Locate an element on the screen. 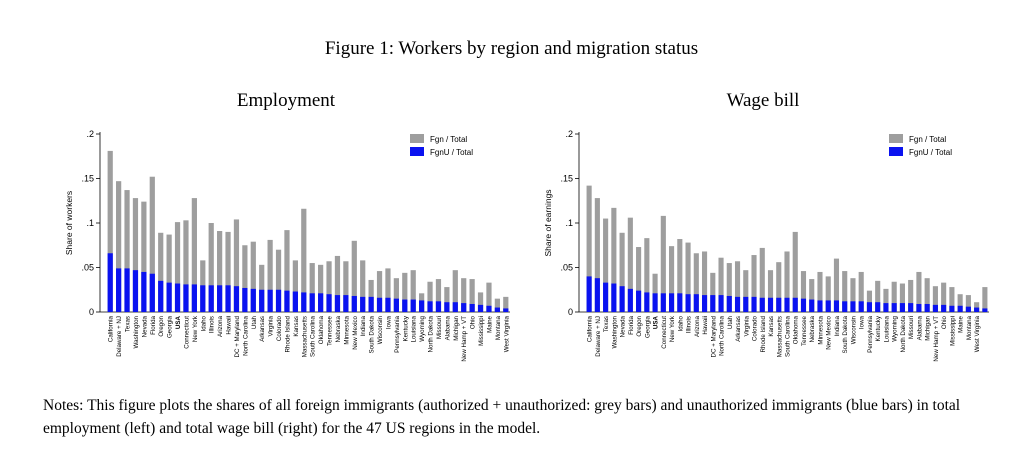 The width and height of the screenshot is (1023, 463). wage-x-tick-label: Wyoming is located at coordinates (895, 328).